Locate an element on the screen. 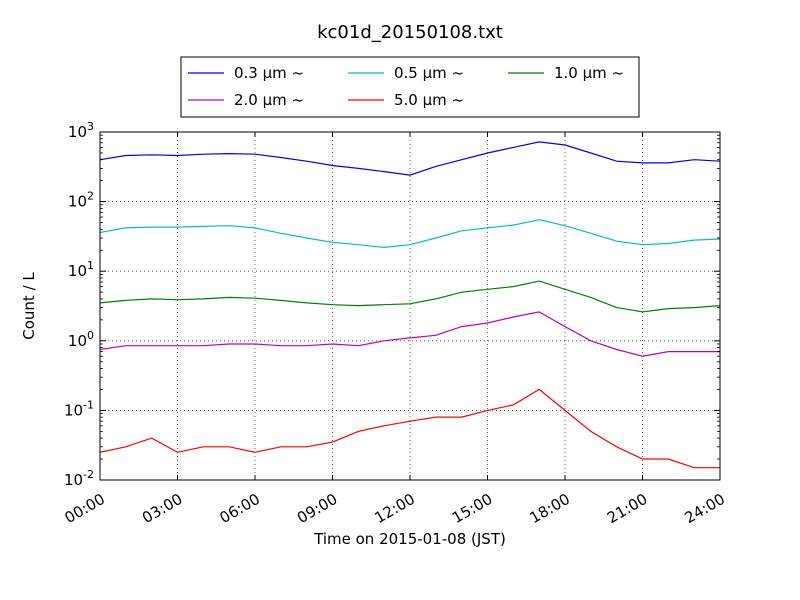 Image resolution: width=800 pixels, height=600 pixels. legend-item: 0.5 μm ~ is located at coordinates (406, 73).